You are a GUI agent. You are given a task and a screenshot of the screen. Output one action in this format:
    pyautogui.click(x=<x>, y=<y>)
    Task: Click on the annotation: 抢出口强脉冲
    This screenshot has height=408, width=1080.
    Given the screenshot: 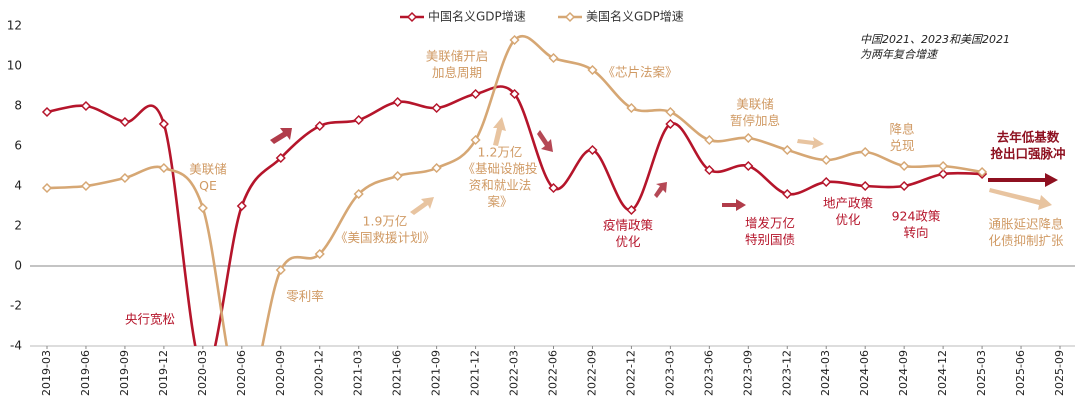 What is the action you would take?
    pyautogui.click(x=1027, y=153)
    